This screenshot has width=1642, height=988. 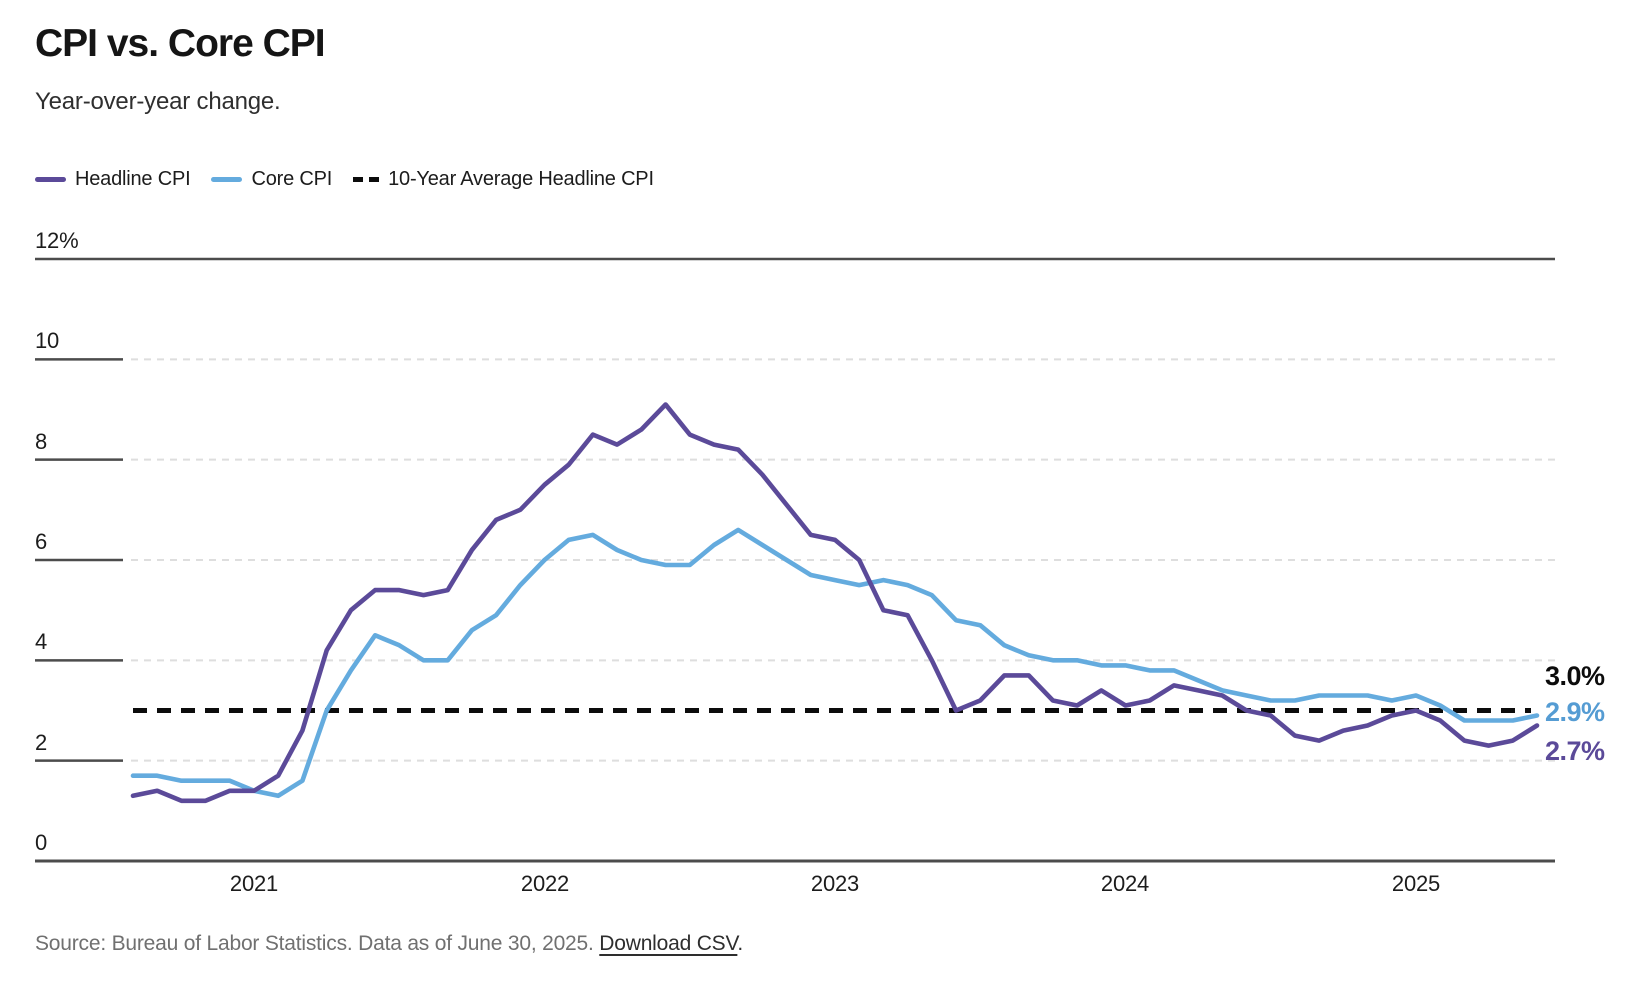 I want to click on y-axis-label: 0, so click(x=41, y=842).